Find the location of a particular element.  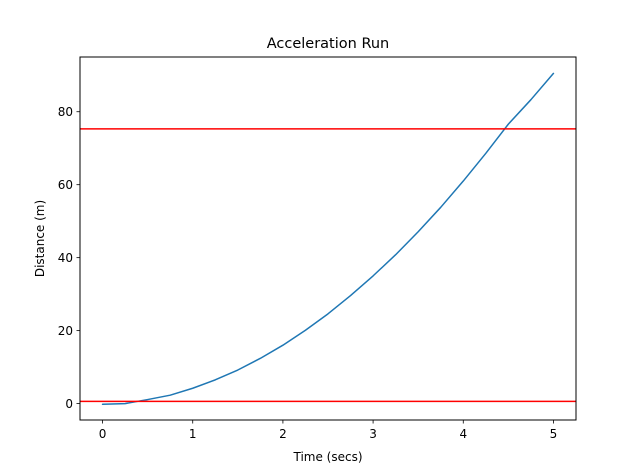

y-tick-label: 20 is located at coordinates (65, 331).